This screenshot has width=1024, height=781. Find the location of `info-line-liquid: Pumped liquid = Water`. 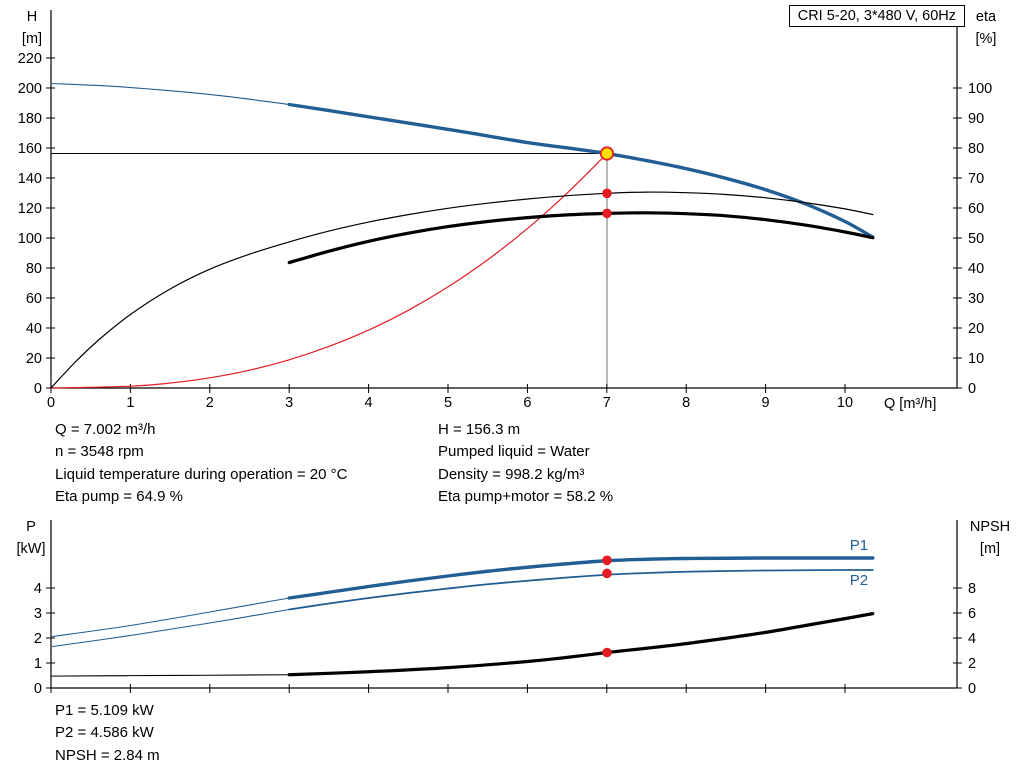

info-line-liquid: Pumped liquid = Water is located at coordinates (514, 452).